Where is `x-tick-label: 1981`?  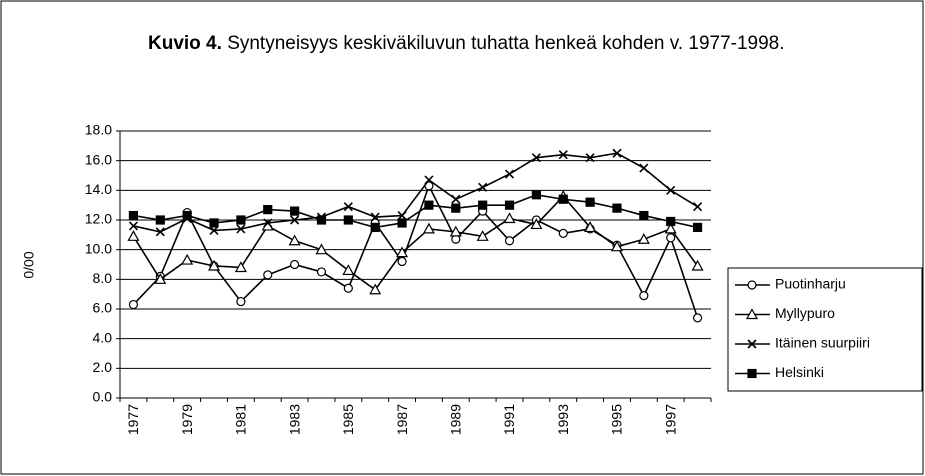 x-tick-label: 1981 is located at coordinates (241, 419).